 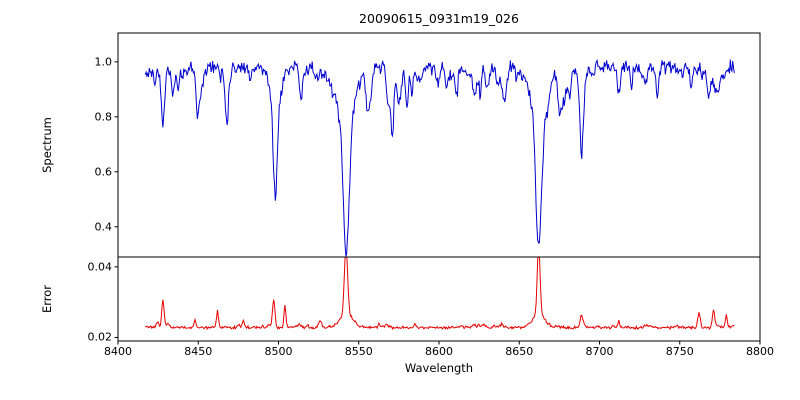 What do you see at coordinates (358, 351) in the screenshot?
I see `x-tick-label: 8550` at bounding box center [358, 351].